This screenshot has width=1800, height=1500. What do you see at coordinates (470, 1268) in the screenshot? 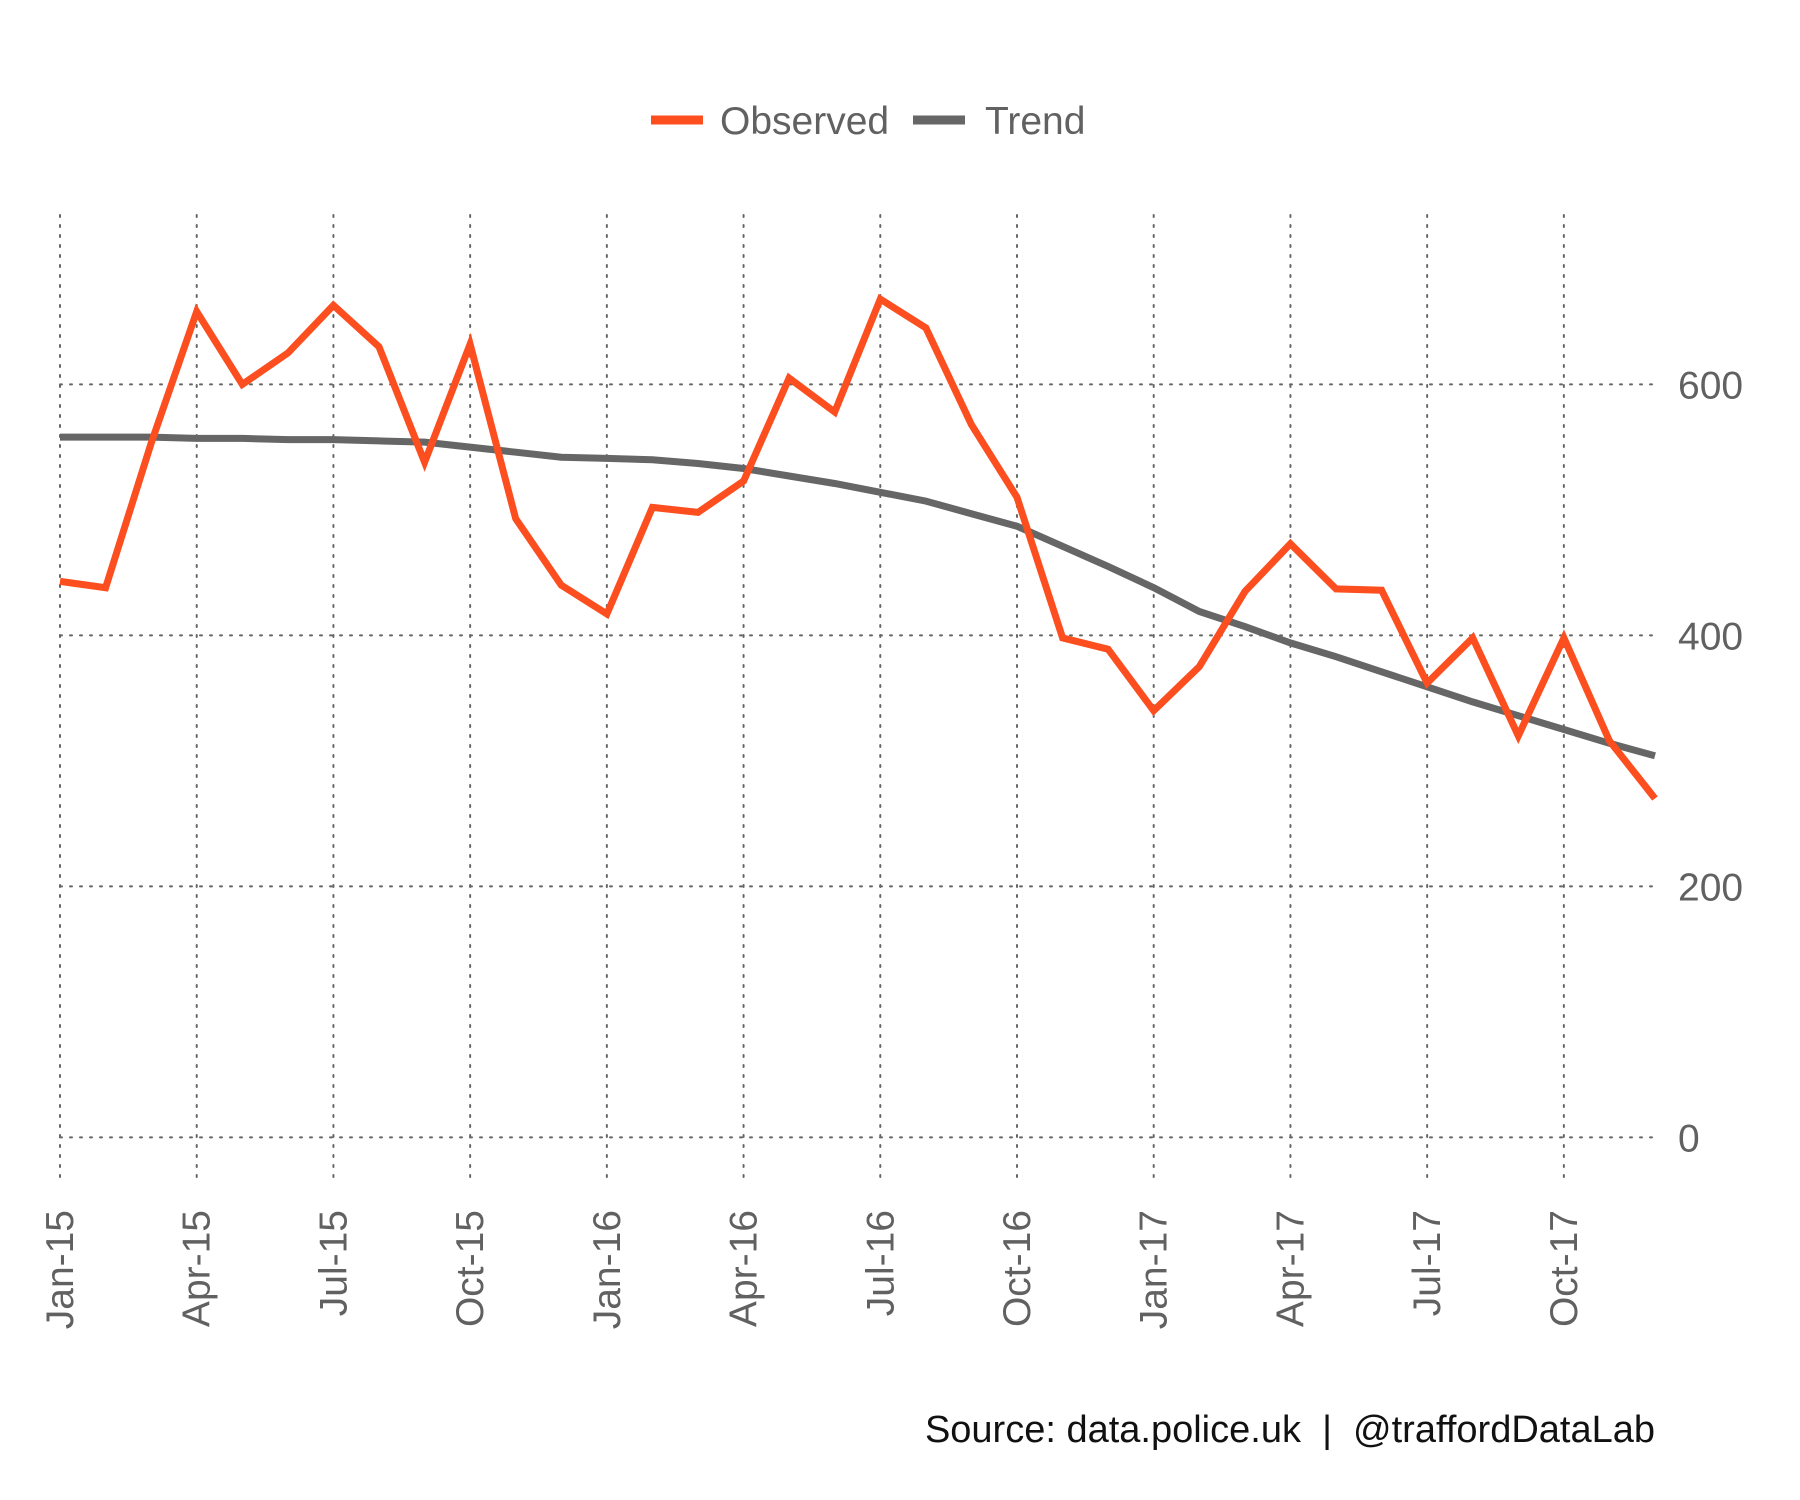
I see `x-tick-label: Oct-15` at bounding box center [470, 1268].